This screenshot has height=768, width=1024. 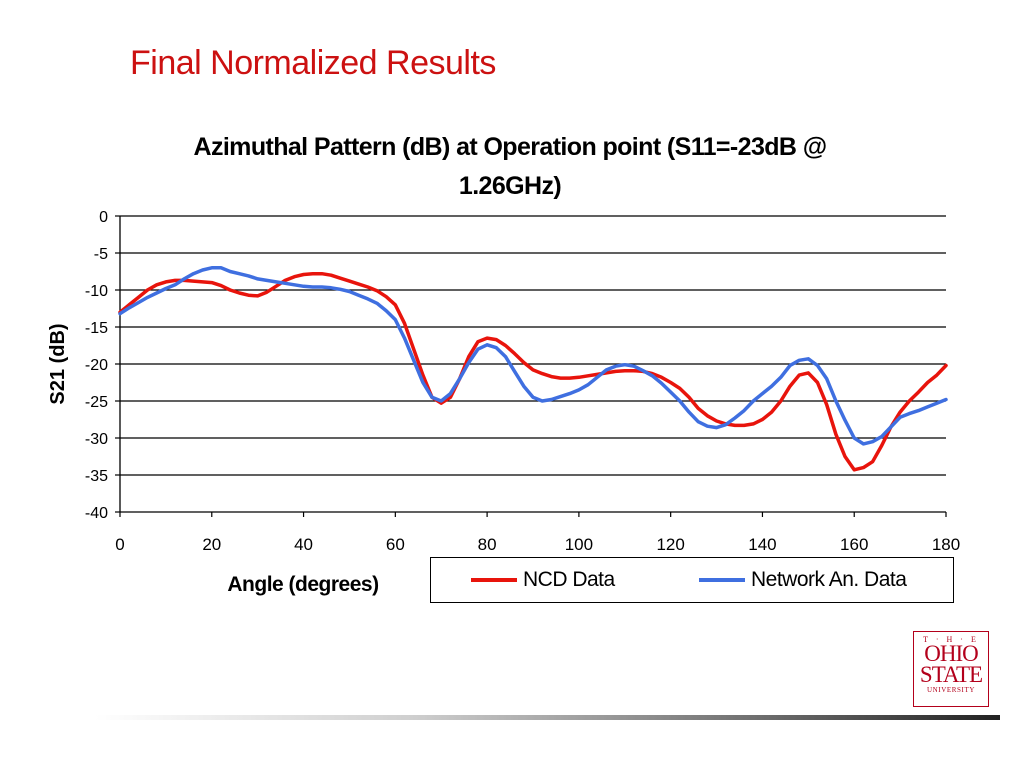 I want to click on y-tick-label: -15, so click(x=96, y=328).